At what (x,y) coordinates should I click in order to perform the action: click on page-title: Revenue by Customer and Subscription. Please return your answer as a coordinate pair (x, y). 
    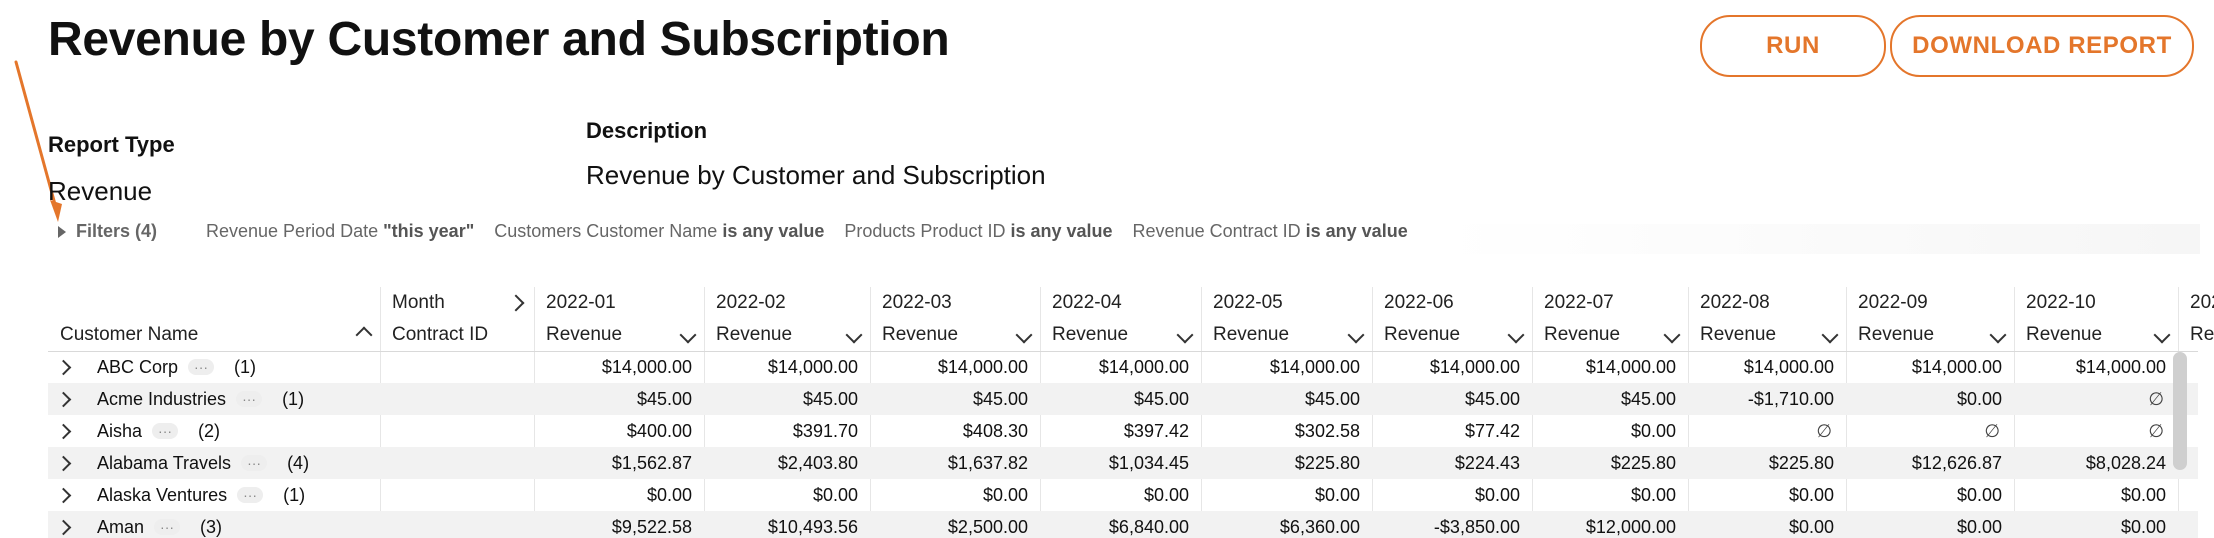
    Looking at the image, I should click on (499, 39).